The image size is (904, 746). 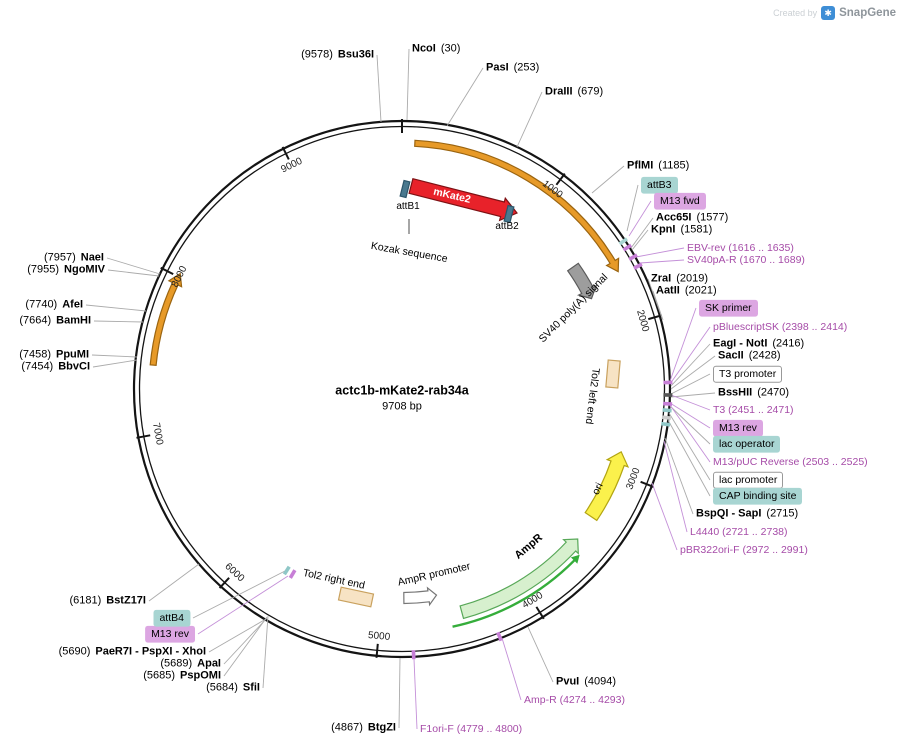 I want to click on label-ncoi: NcoI (30), so click(x=436, y=48).